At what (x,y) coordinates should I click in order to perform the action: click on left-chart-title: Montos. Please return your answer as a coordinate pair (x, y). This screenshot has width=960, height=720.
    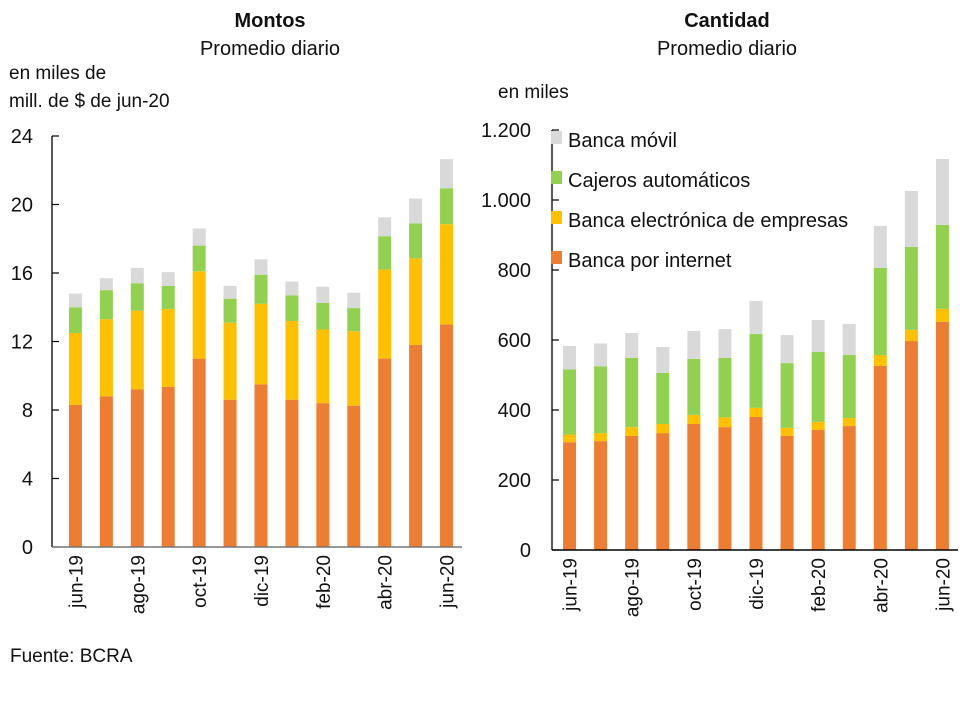
    Looking at the image, I should click on (270, 21).